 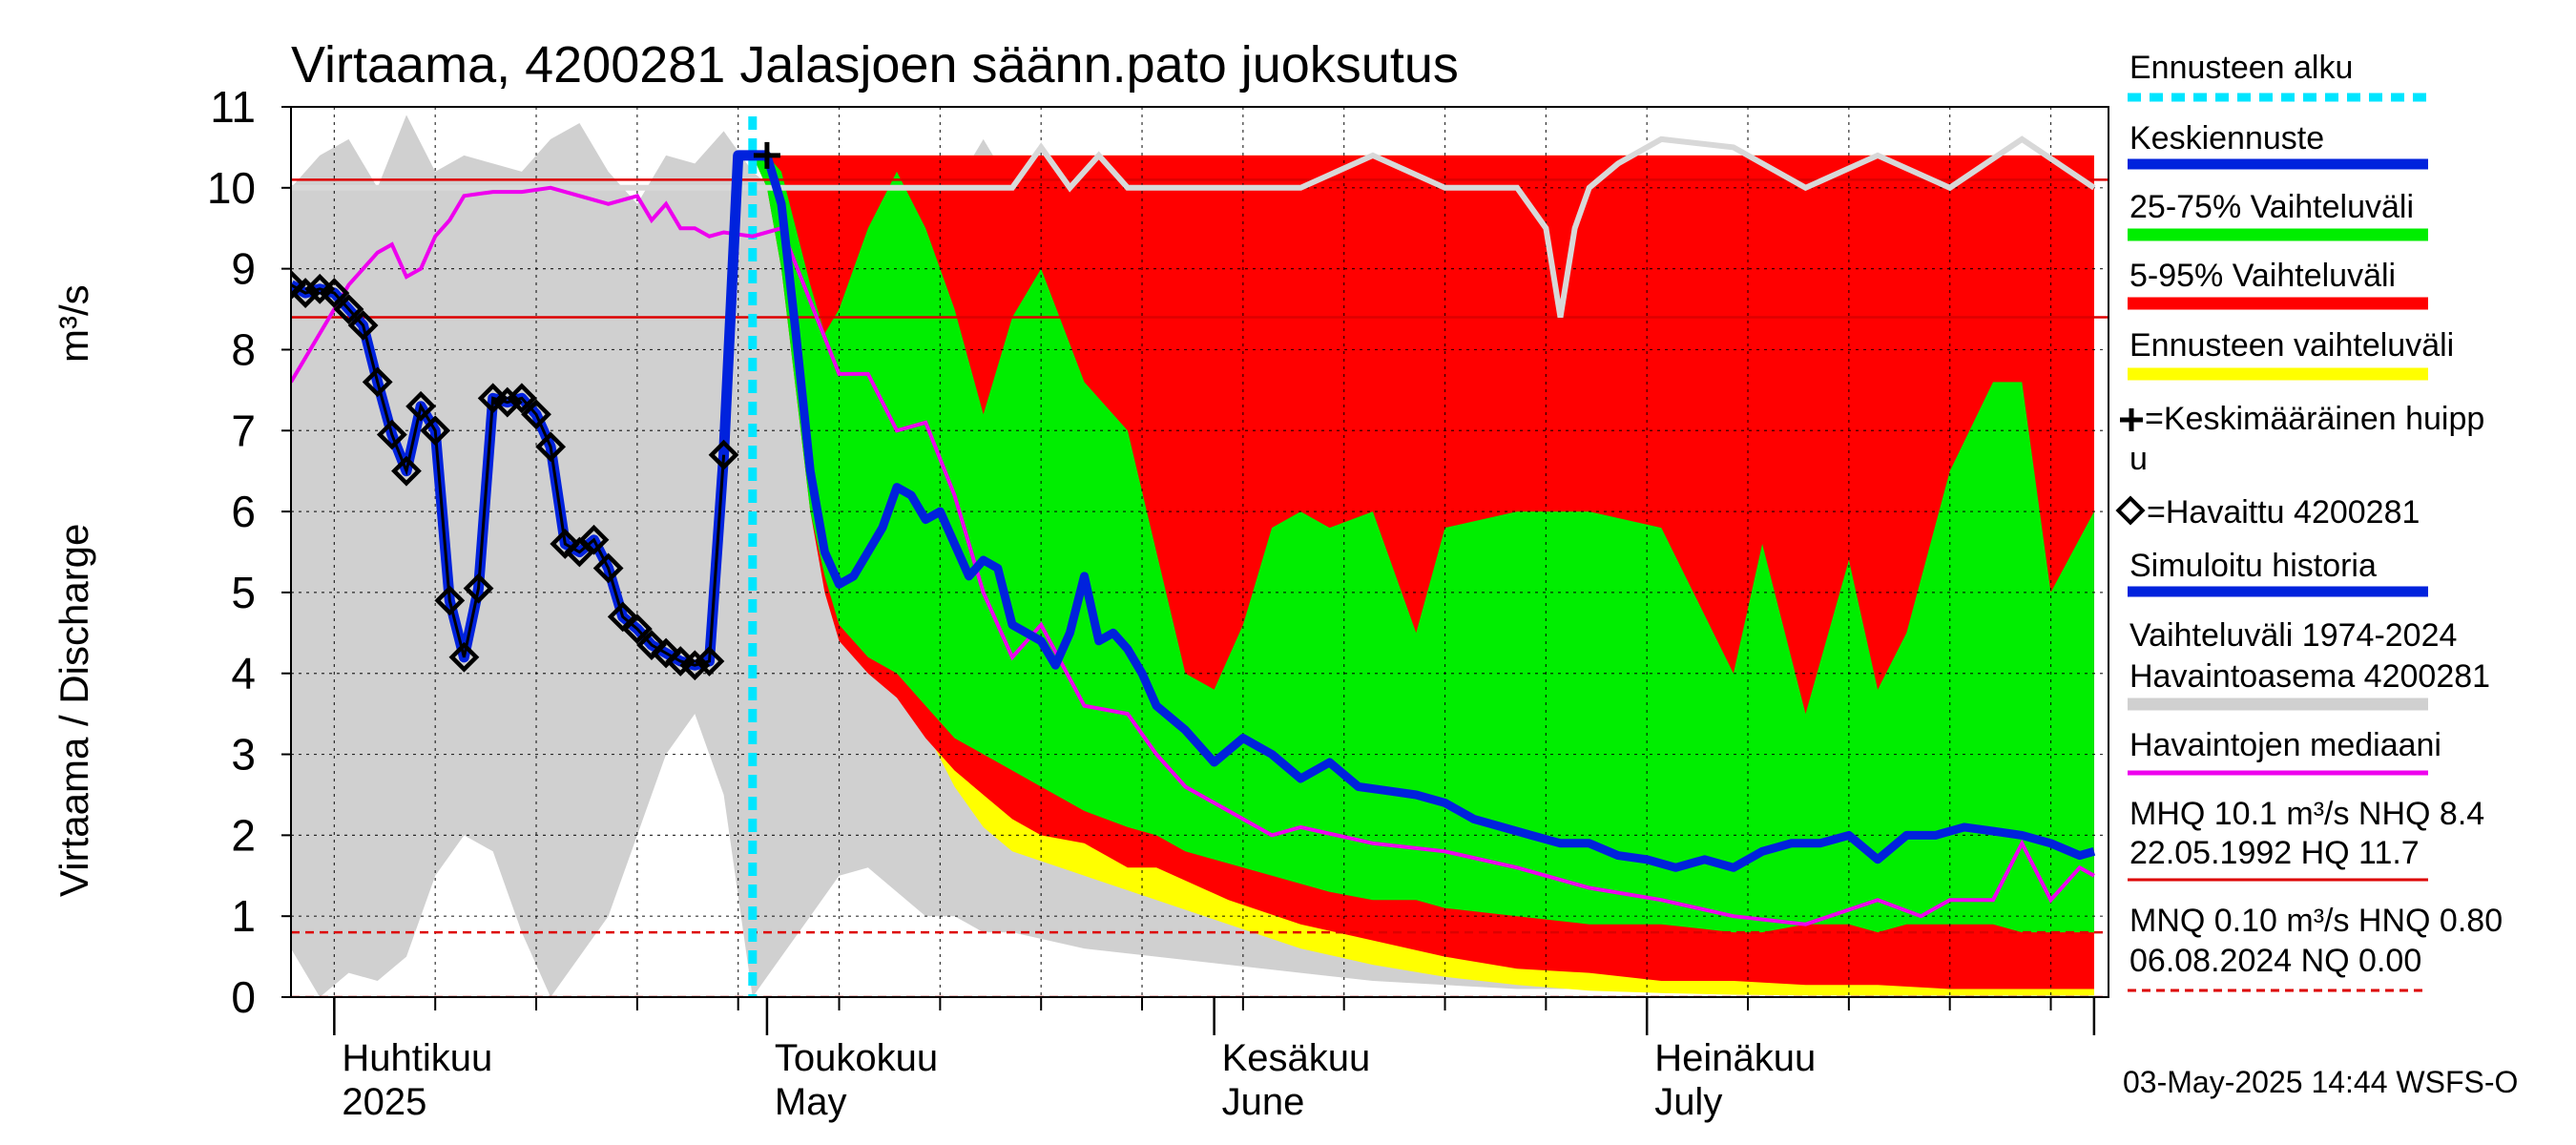 What do you see at coordinates (811, 1102) in the screenshot?
I see `x-month-sublabel: May` at bounding box center [811, 1102].